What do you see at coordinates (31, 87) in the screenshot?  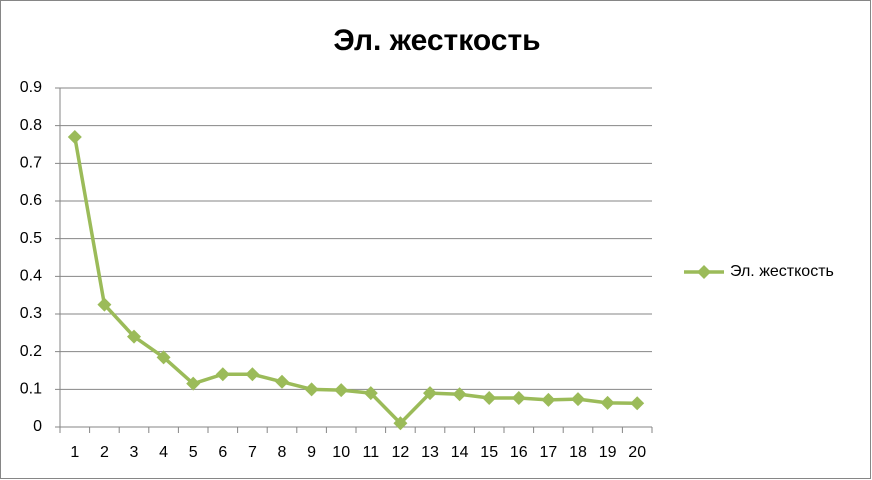 I see `y-tick-label: 0.9` at bounding box center [31, 87].